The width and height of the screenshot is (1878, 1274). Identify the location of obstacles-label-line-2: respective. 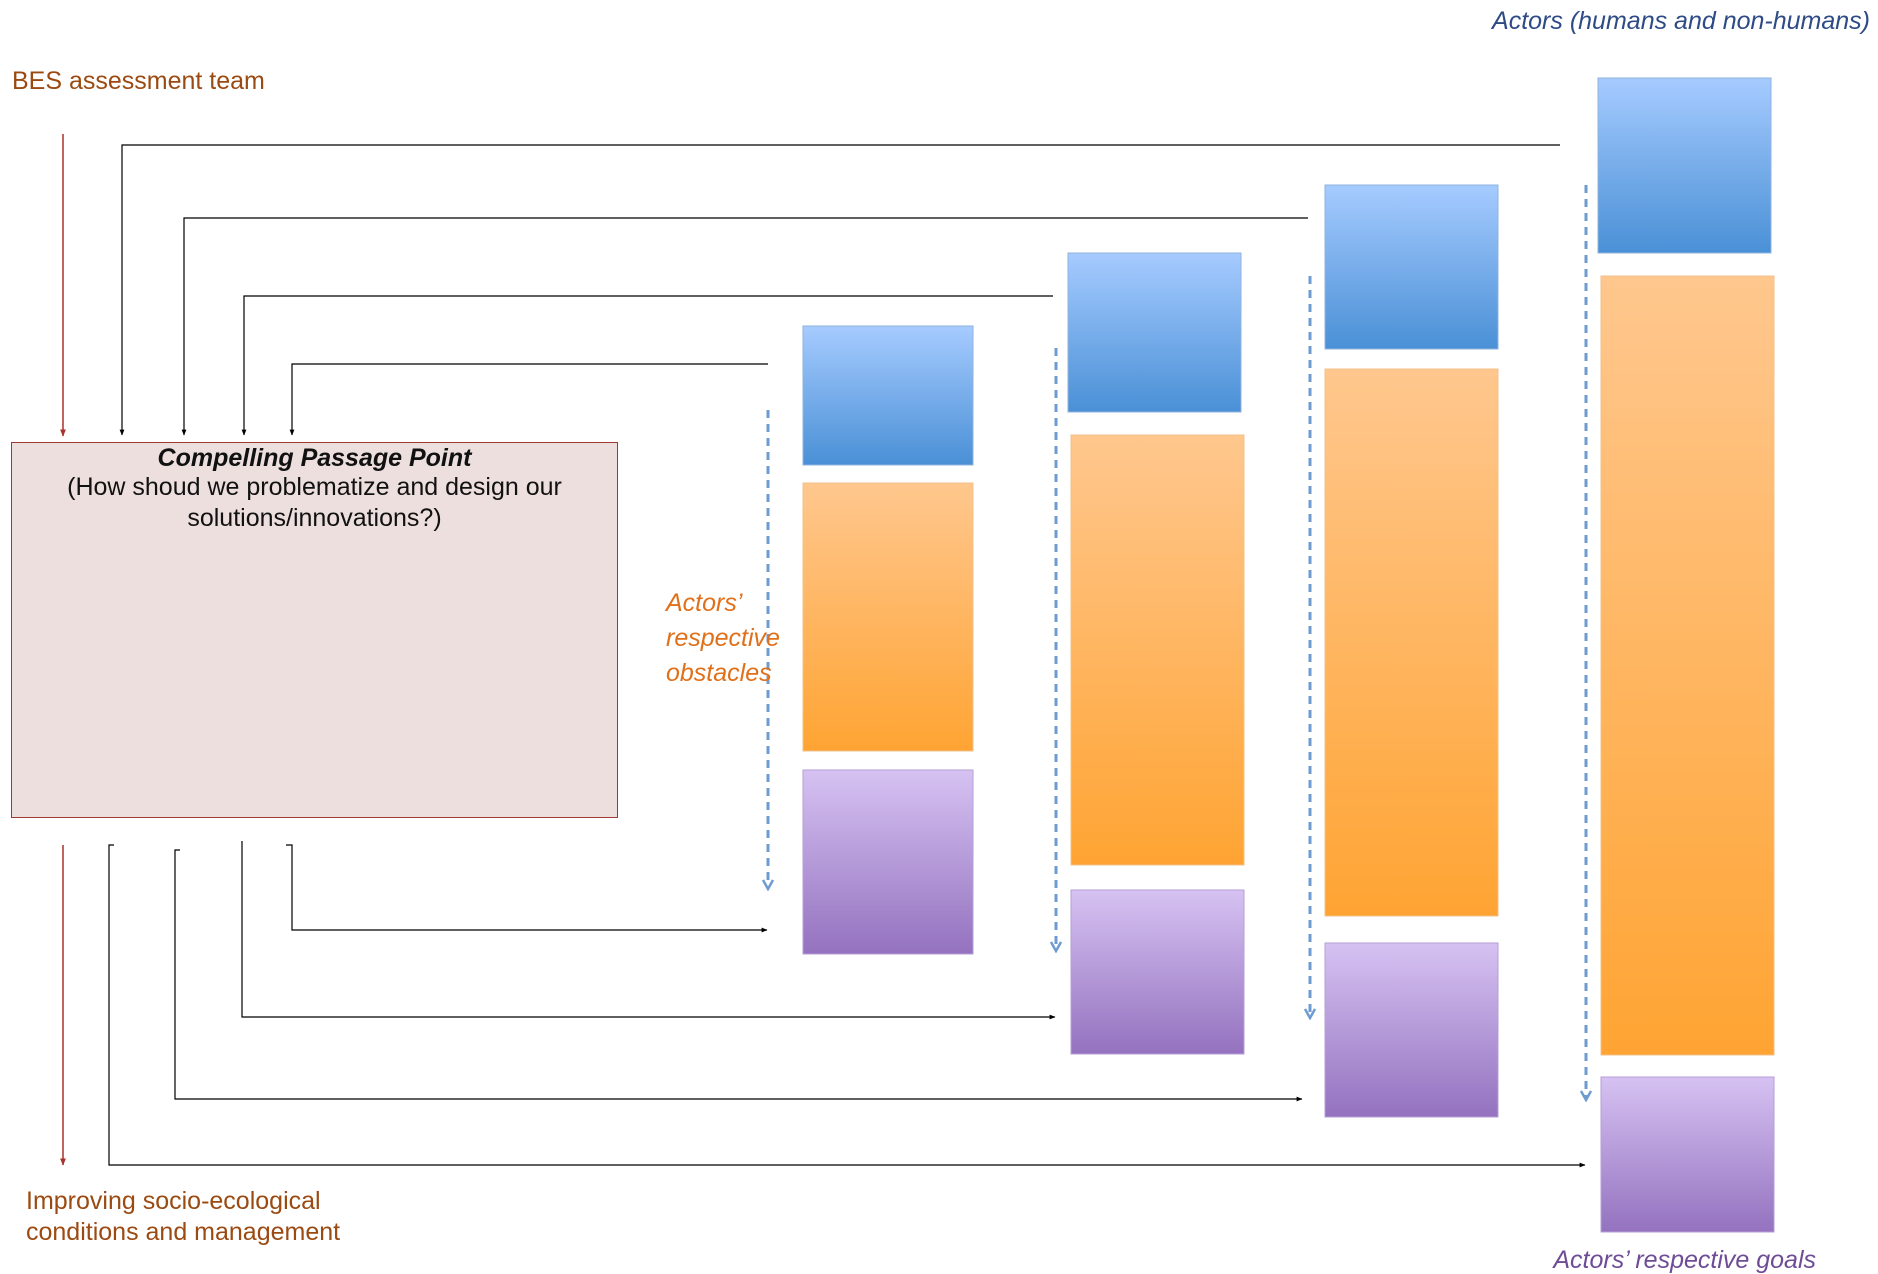
(723, 638).